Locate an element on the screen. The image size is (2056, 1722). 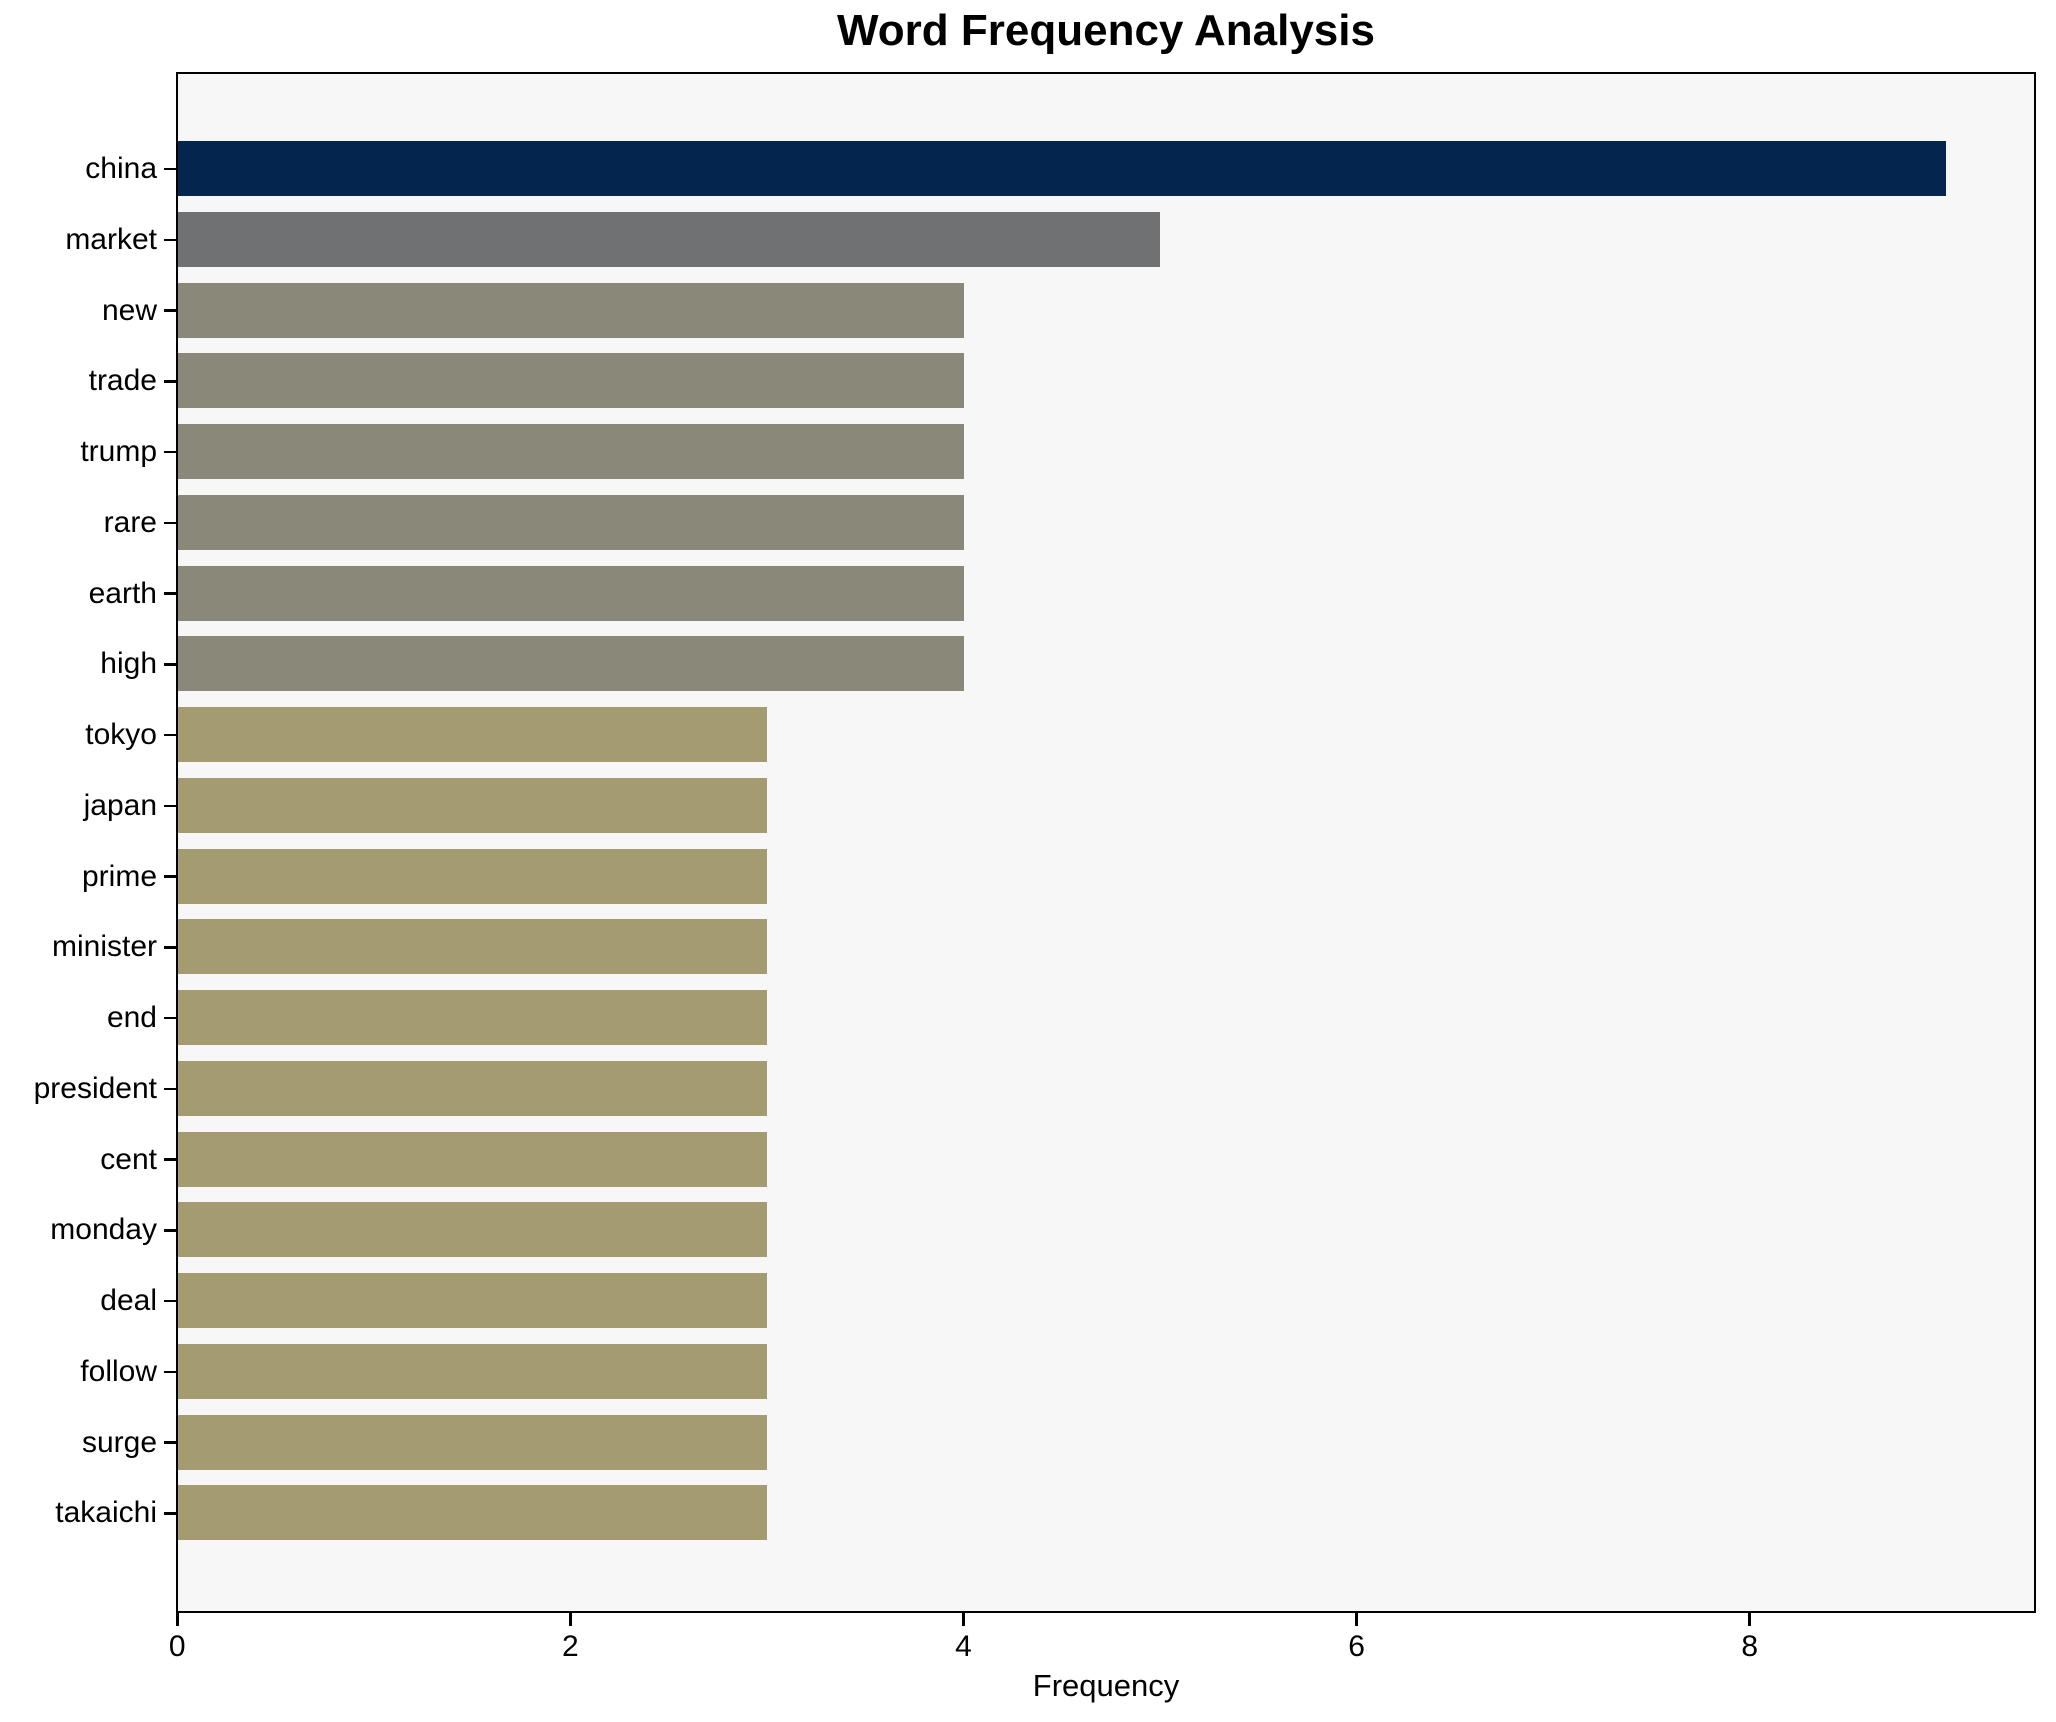
bar-surge is located at coordinates (473, 1442).